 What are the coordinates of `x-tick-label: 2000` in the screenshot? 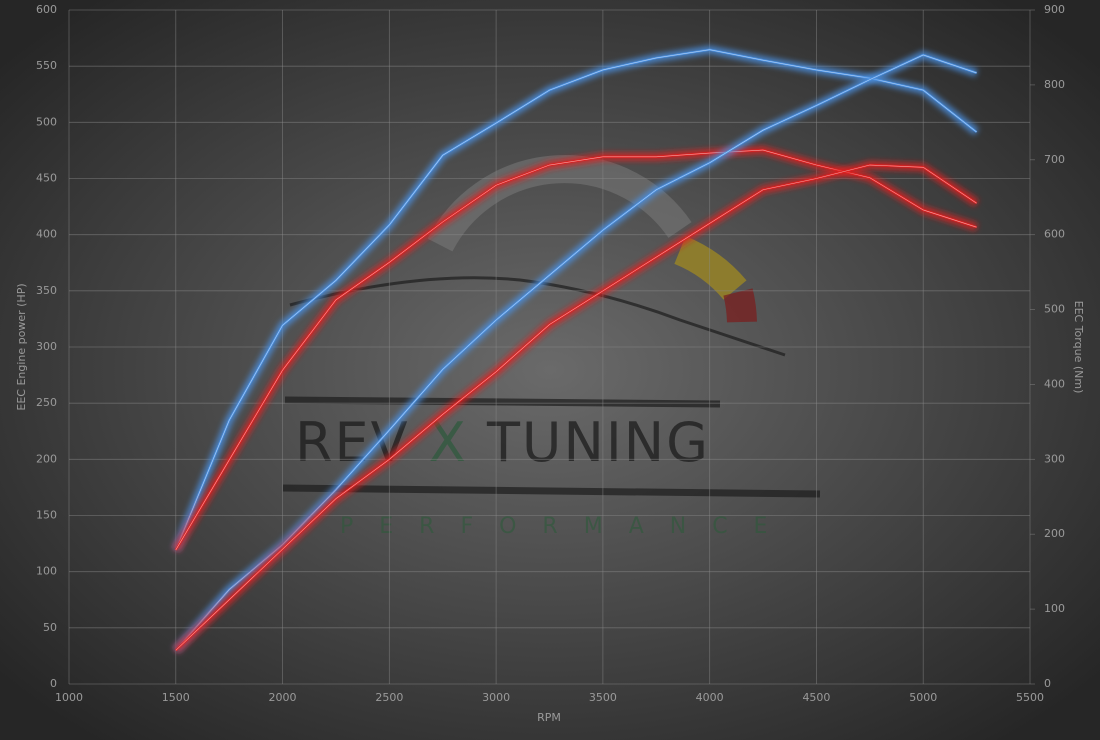 It's located at (283, 697).